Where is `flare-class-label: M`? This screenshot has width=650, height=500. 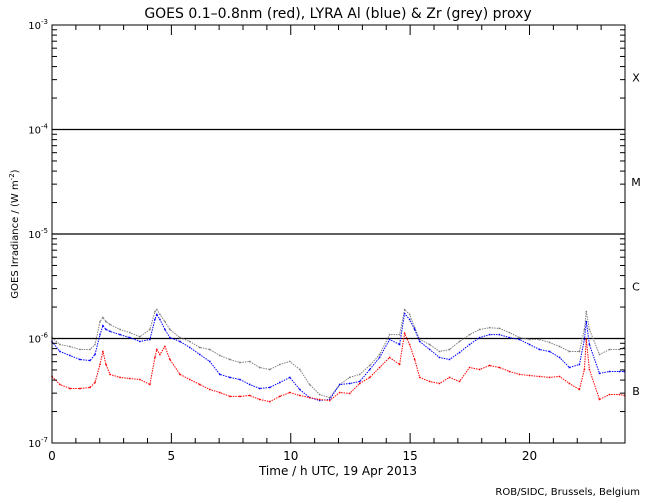 flare-class-label: M is located at coordinates (636, 182).